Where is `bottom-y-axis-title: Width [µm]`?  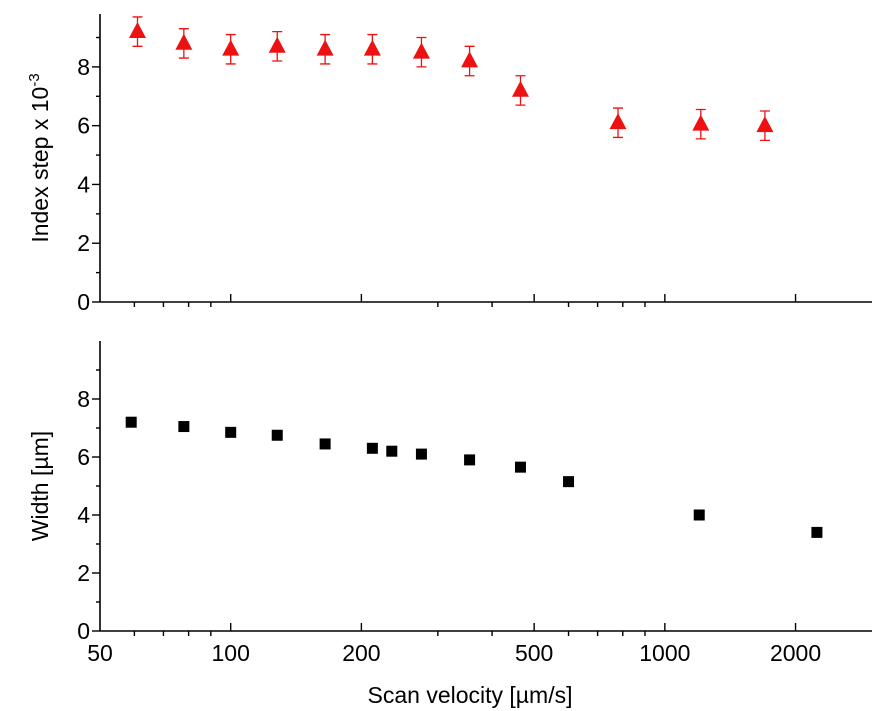 bottom-y-axis-title: Width [µm] is located at coordinates (40, 486).